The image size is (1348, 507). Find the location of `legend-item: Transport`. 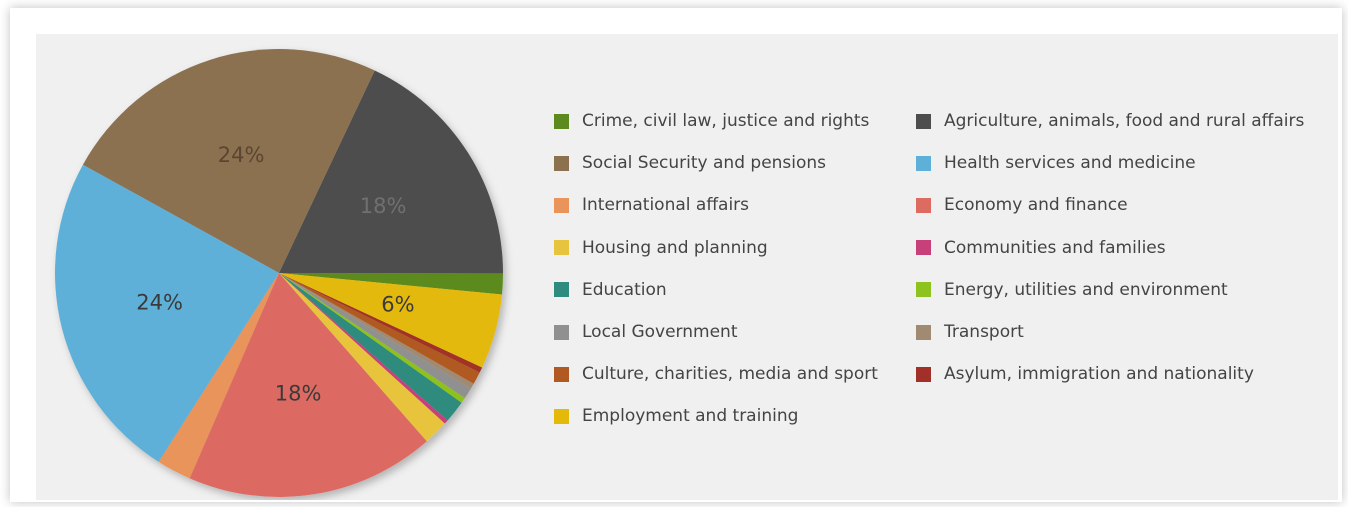

legend-item: Transport is located at coordinates (970, 332).